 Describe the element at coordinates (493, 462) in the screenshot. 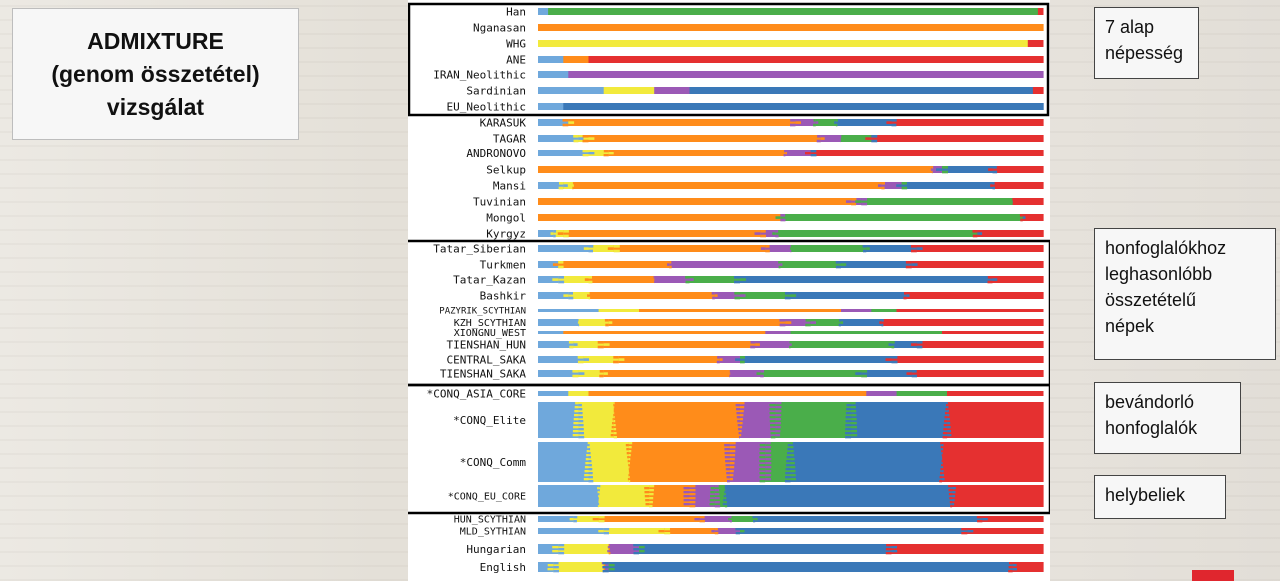

I see `population-label: *CONQ_Comm` at that location.